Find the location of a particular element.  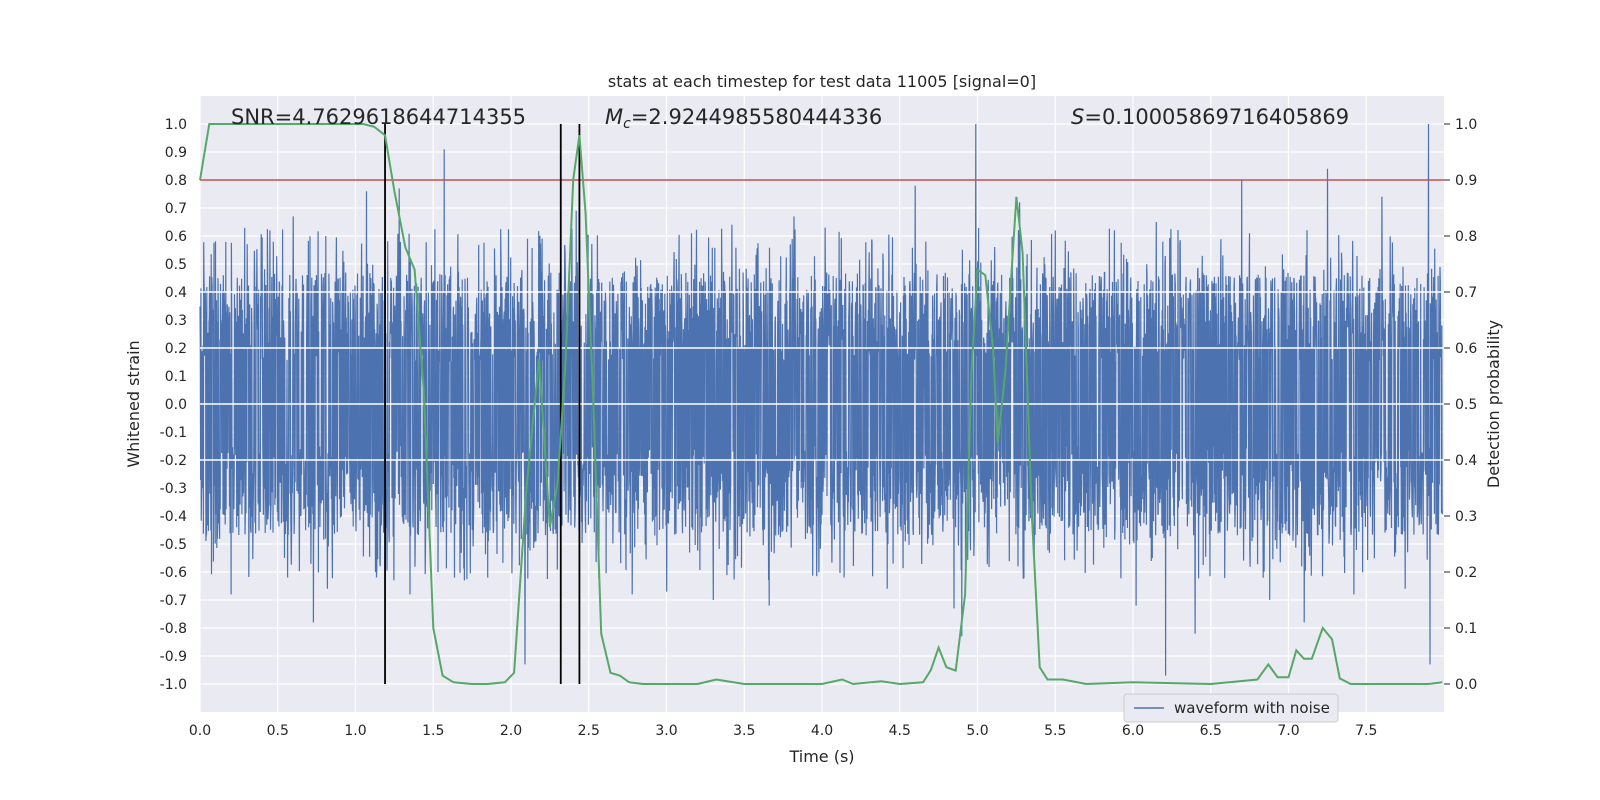

y-tick-label: 0.9 is located at coordinates (176, 153).